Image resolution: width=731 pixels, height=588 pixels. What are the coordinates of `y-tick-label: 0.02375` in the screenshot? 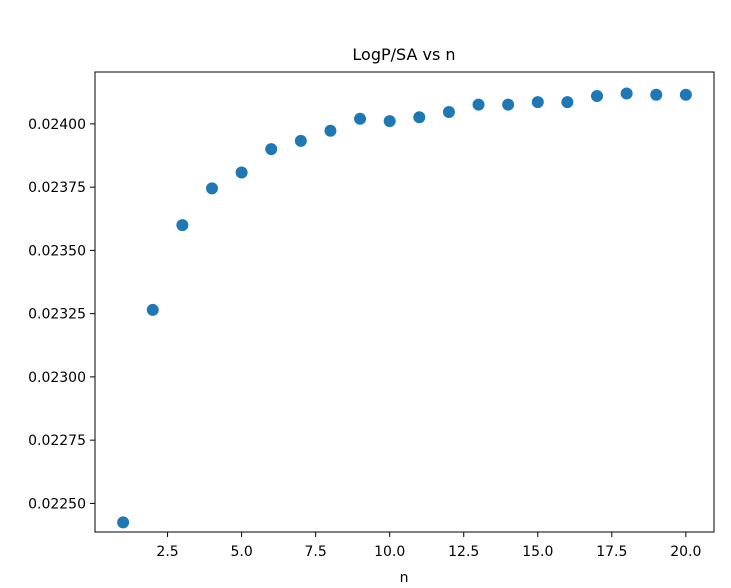 It's located at (57, 188).